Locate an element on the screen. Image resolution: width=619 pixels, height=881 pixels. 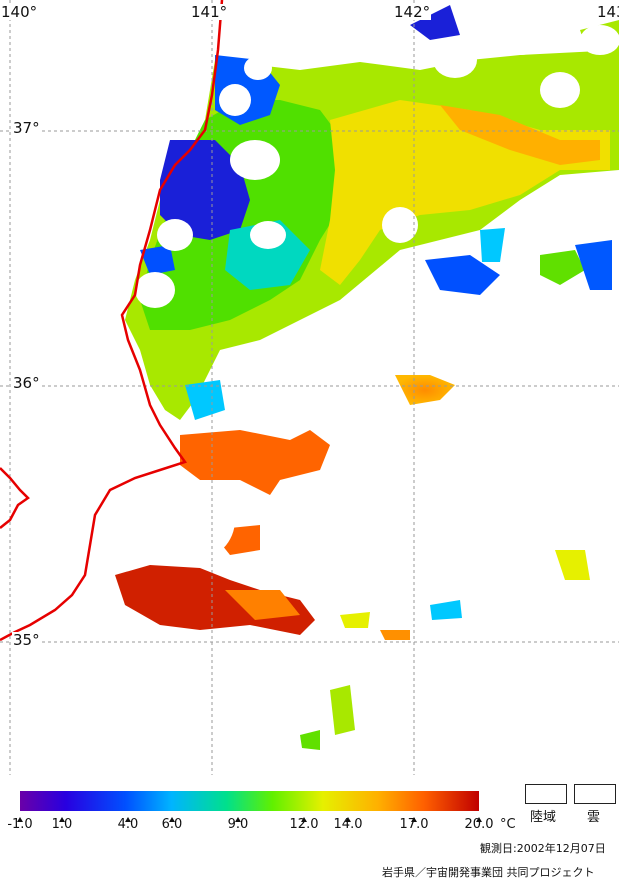
temperature-legend is located at coordinates (249, 806).